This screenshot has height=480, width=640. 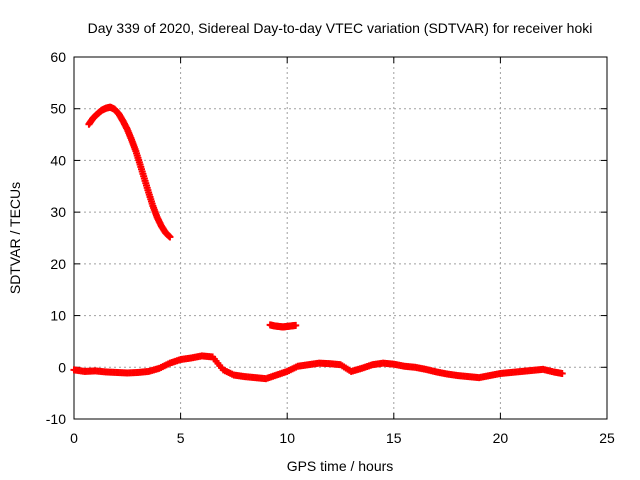 I want to click on y-tick-label: 40, so click(x=58, y=160).